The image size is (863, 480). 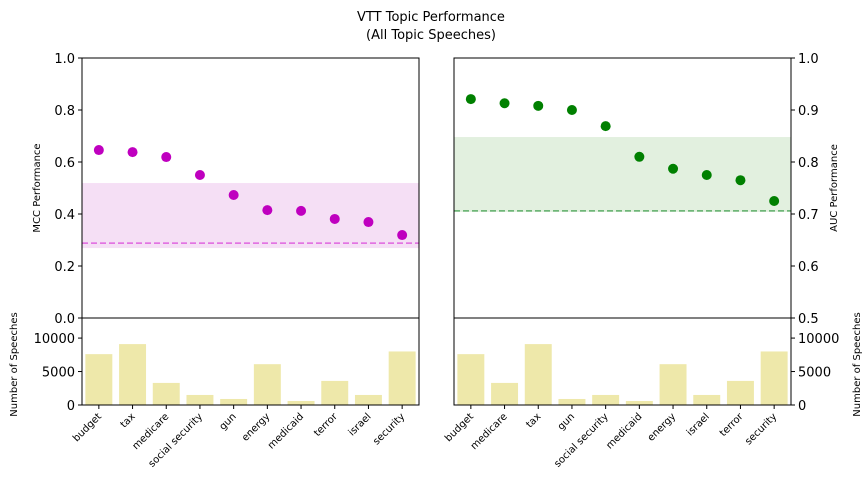 What do you see at coordinates (489, 431) in the screenshot?
I see `x-tick-label: medicare` at bounding box center [489, 431].